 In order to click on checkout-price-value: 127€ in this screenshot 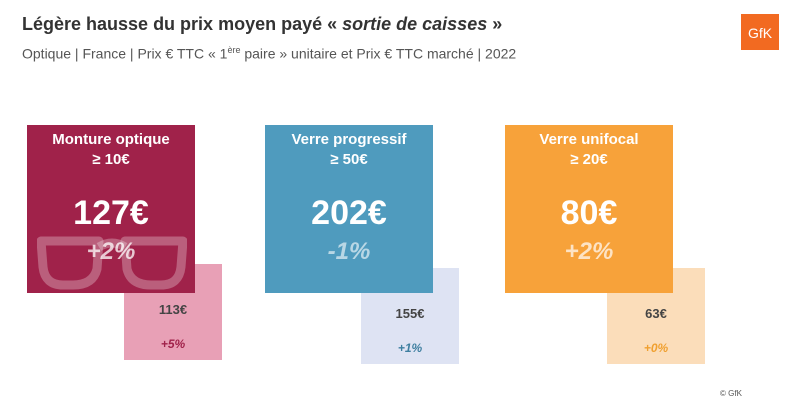, I will do `click(111, 213)`.